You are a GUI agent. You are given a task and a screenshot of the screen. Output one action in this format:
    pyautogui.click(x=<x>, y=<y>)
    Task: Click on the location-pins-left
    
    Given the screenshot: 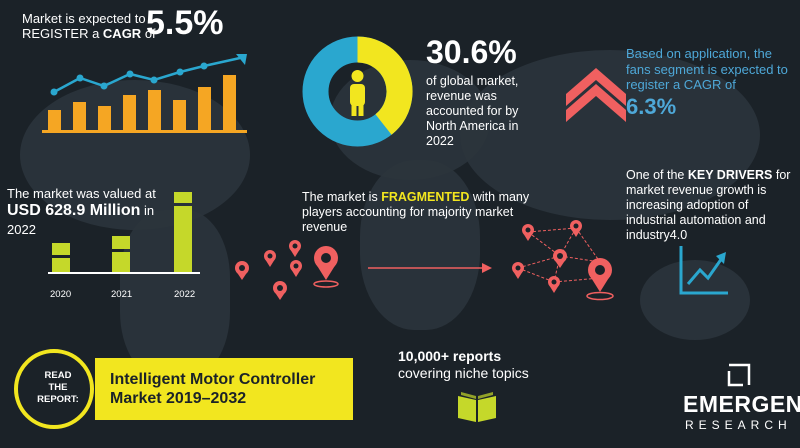 What is the action you would take?
    pyautogui.click(x=287, y=270)
    